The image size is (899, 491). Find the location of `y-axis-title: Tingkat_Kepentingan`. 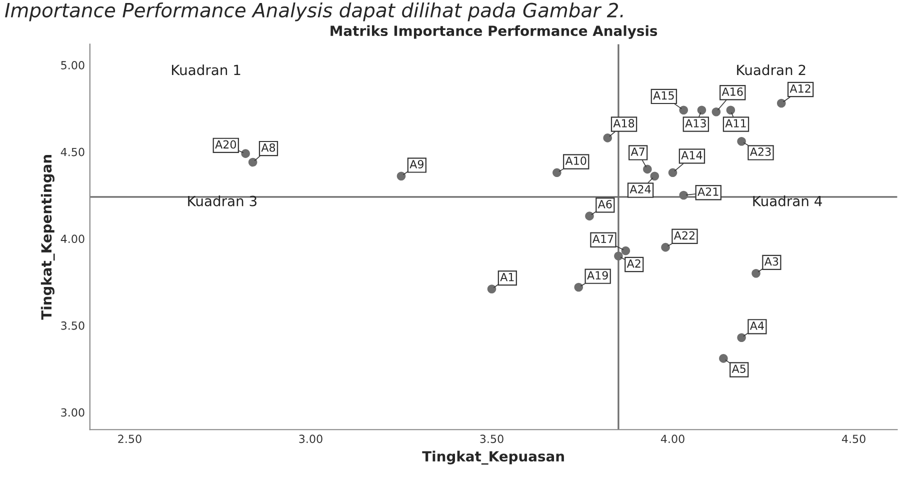

y-axis-title: Tingkat_Kepentingan is located at coordinates (47, 237).